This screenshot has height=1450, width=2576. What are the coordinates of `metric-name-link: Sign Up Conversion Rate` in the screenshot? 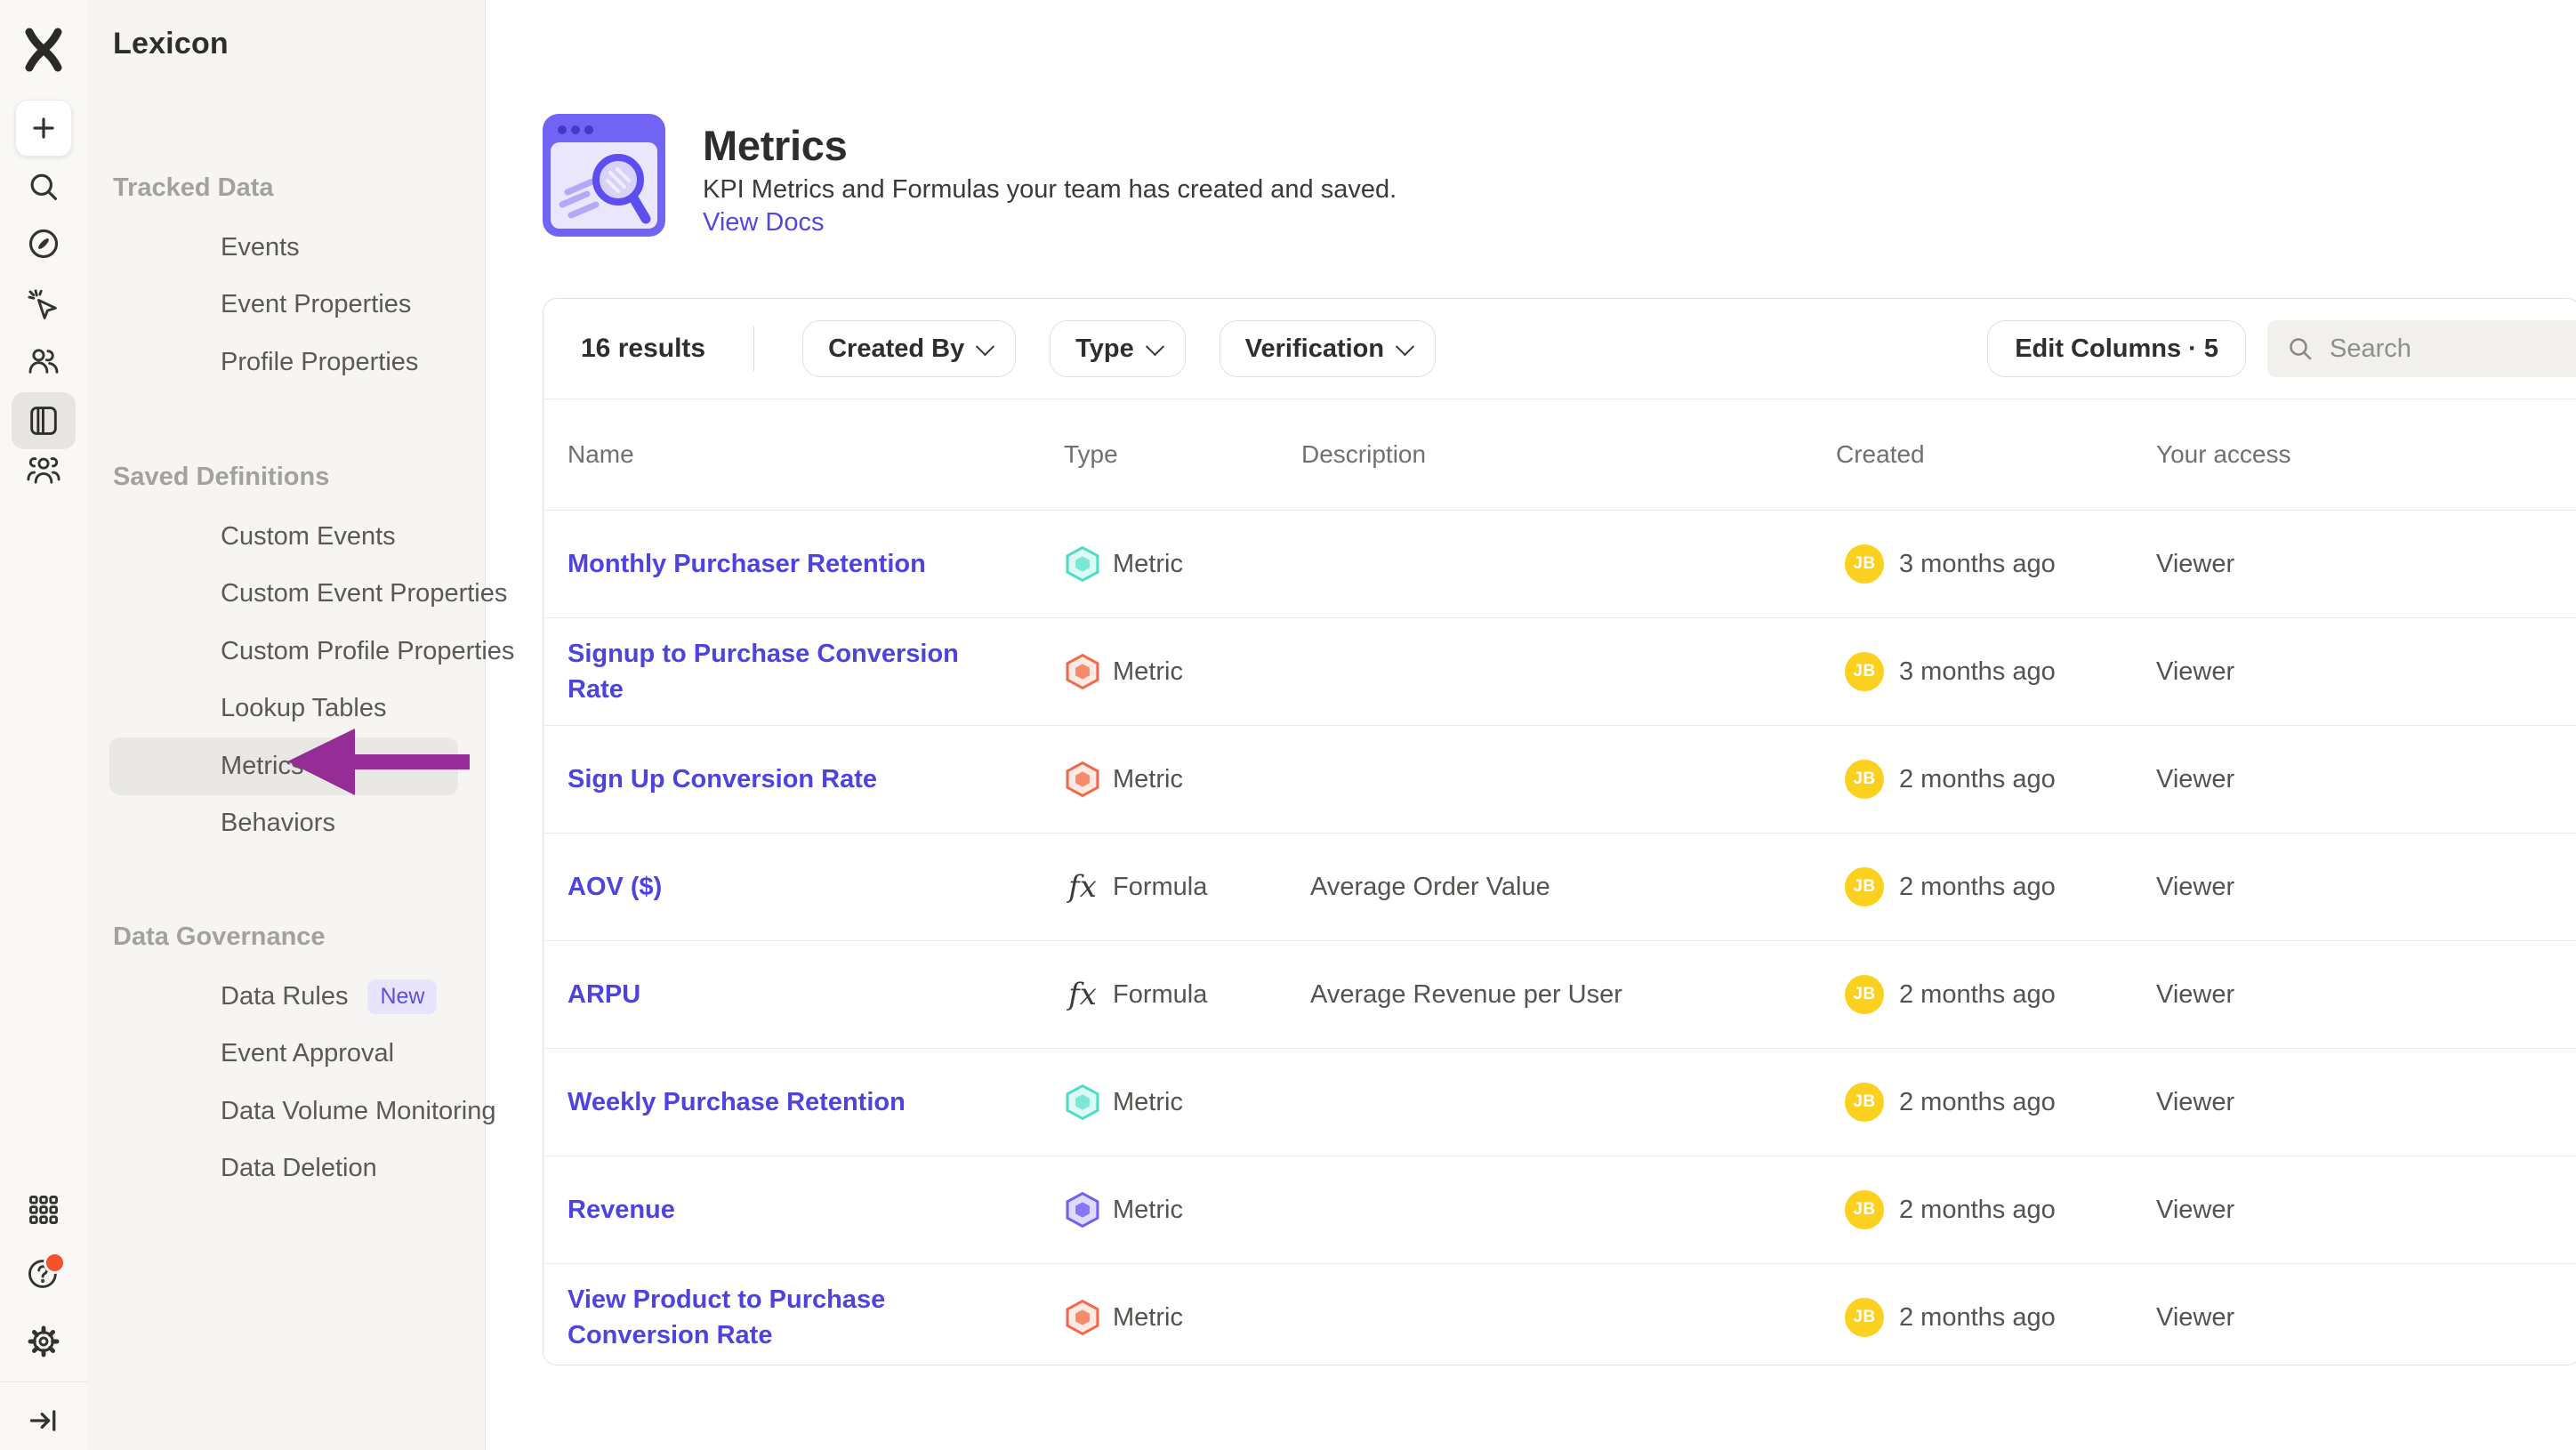 It's located at (723, 779).